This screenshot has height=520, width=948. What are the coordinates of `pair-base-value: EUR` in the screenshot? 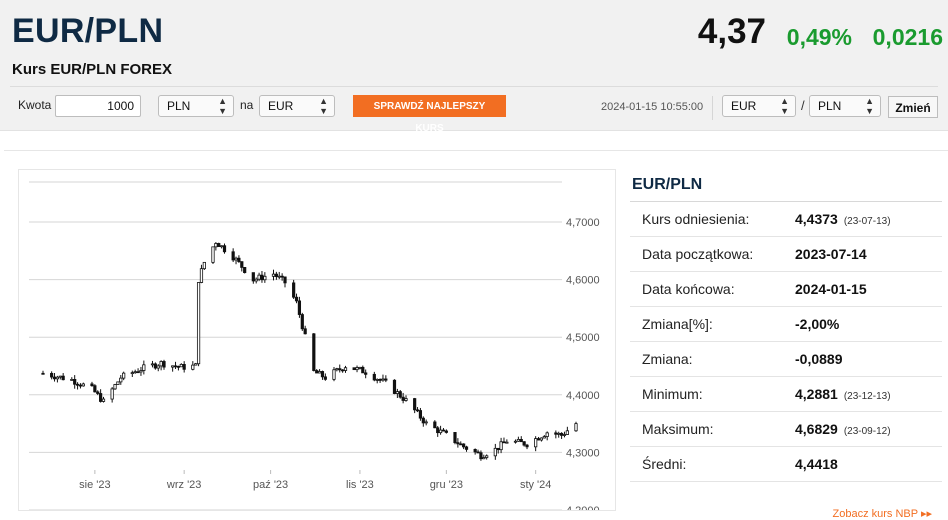 It's located at (744, 106).